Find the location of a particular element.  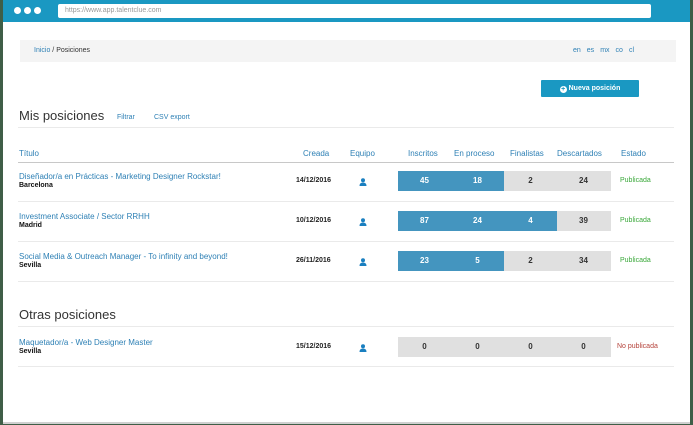

finalistas-count: 4 is located at coordinates (530, 220).